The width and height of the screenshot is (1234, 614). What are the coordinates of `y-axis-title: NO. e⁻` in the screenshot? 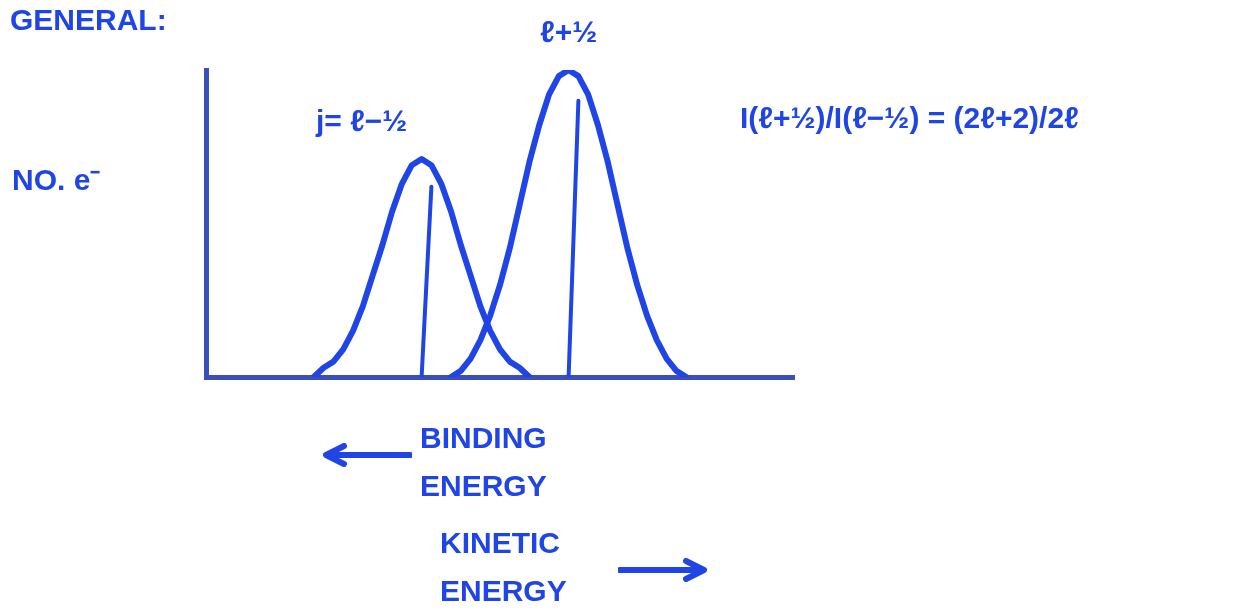 It's located at (56, 180).